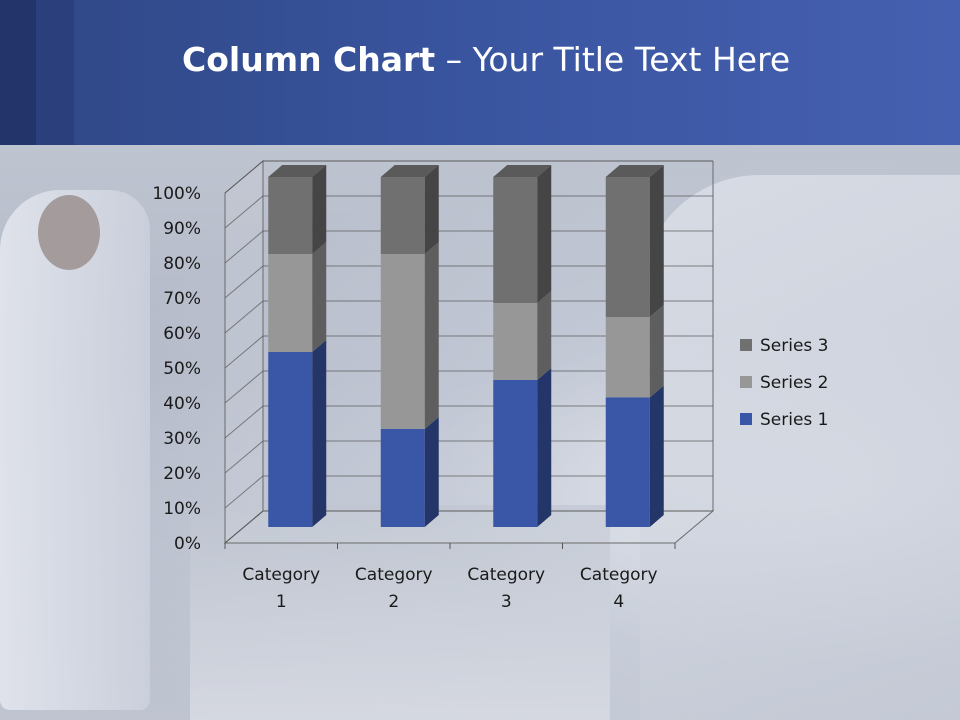 The width and height of the screenshot is (960, 720). Describe the element at coordinates (182, 439) in the screenshot. I see `y-tick-label: 30%` at that location.